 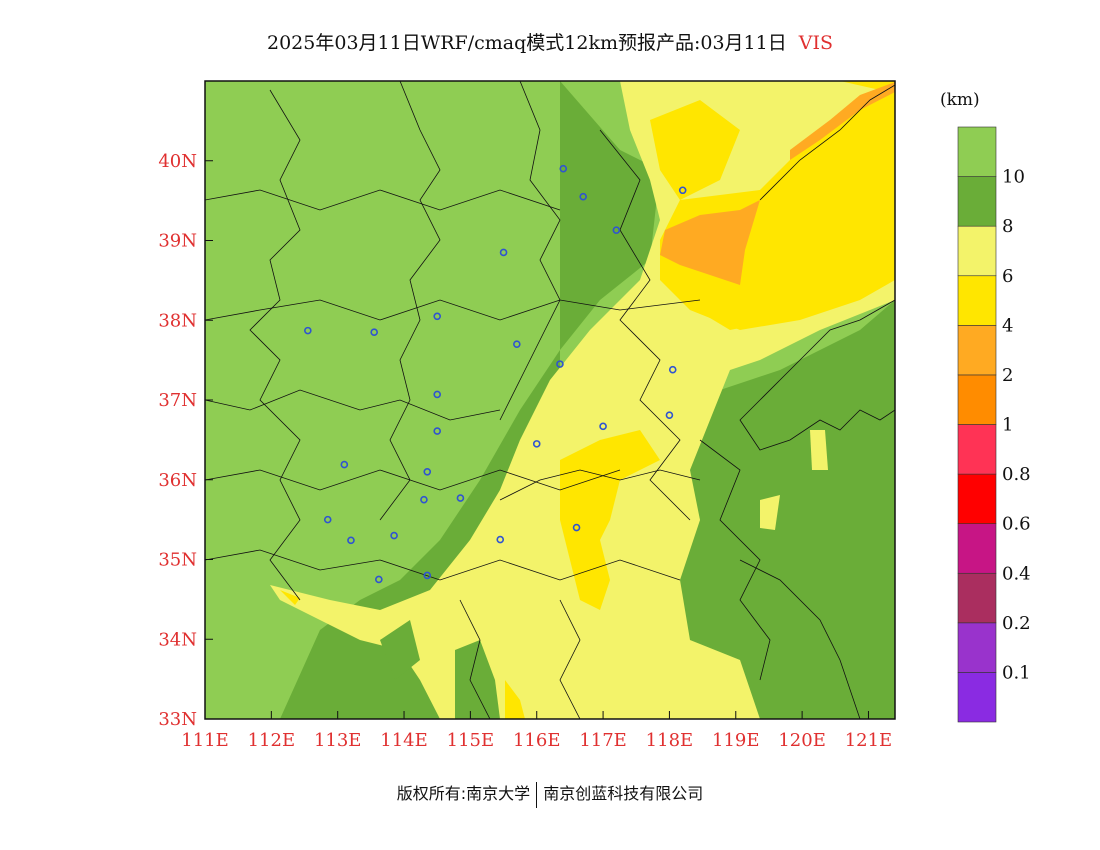 What do you see at coordinates (177, 241) in the screenshot?
I see `lat-tick-label: 39N` at bounding box center [177, 241].